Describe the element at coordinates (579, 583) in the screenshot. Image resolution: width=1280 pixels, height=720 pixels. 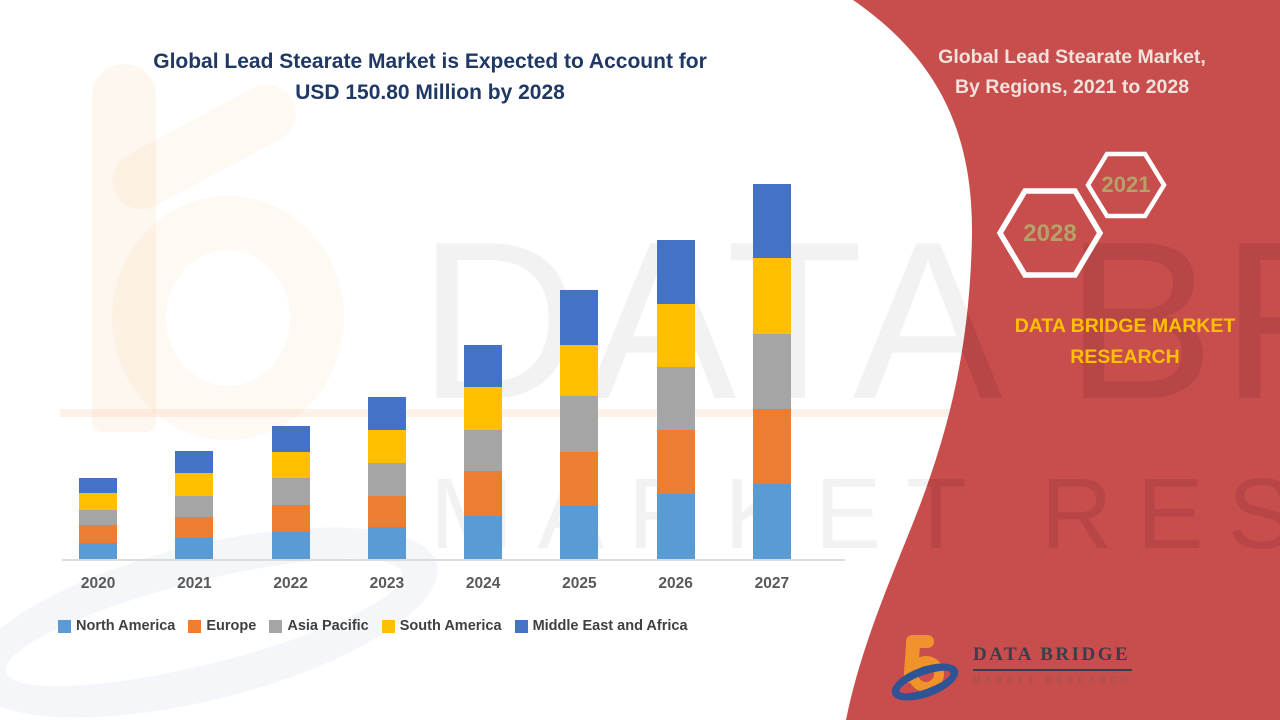
I see `x-tick-2025: 2025` at that location.